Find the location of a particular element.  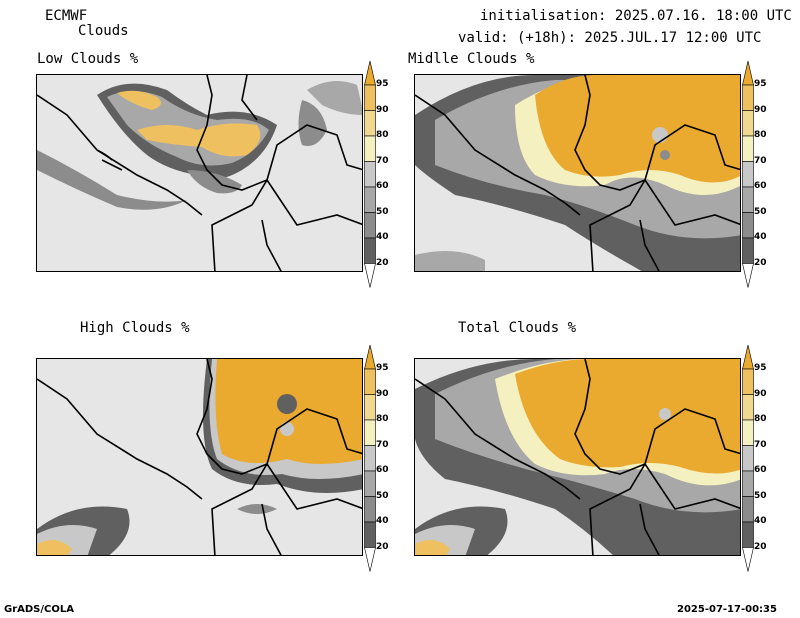

initialisation-time: initialisation: 2025.07.16. 18:00 UTC is located at coordinates (636, 16).